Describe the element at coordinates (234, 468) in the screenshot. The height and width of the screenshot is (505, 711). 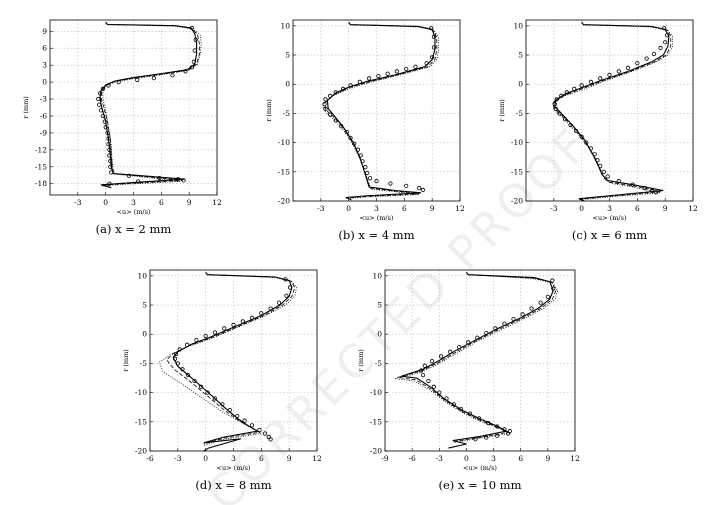
I see `x-axis-label: <u> (m/s)` at that location.